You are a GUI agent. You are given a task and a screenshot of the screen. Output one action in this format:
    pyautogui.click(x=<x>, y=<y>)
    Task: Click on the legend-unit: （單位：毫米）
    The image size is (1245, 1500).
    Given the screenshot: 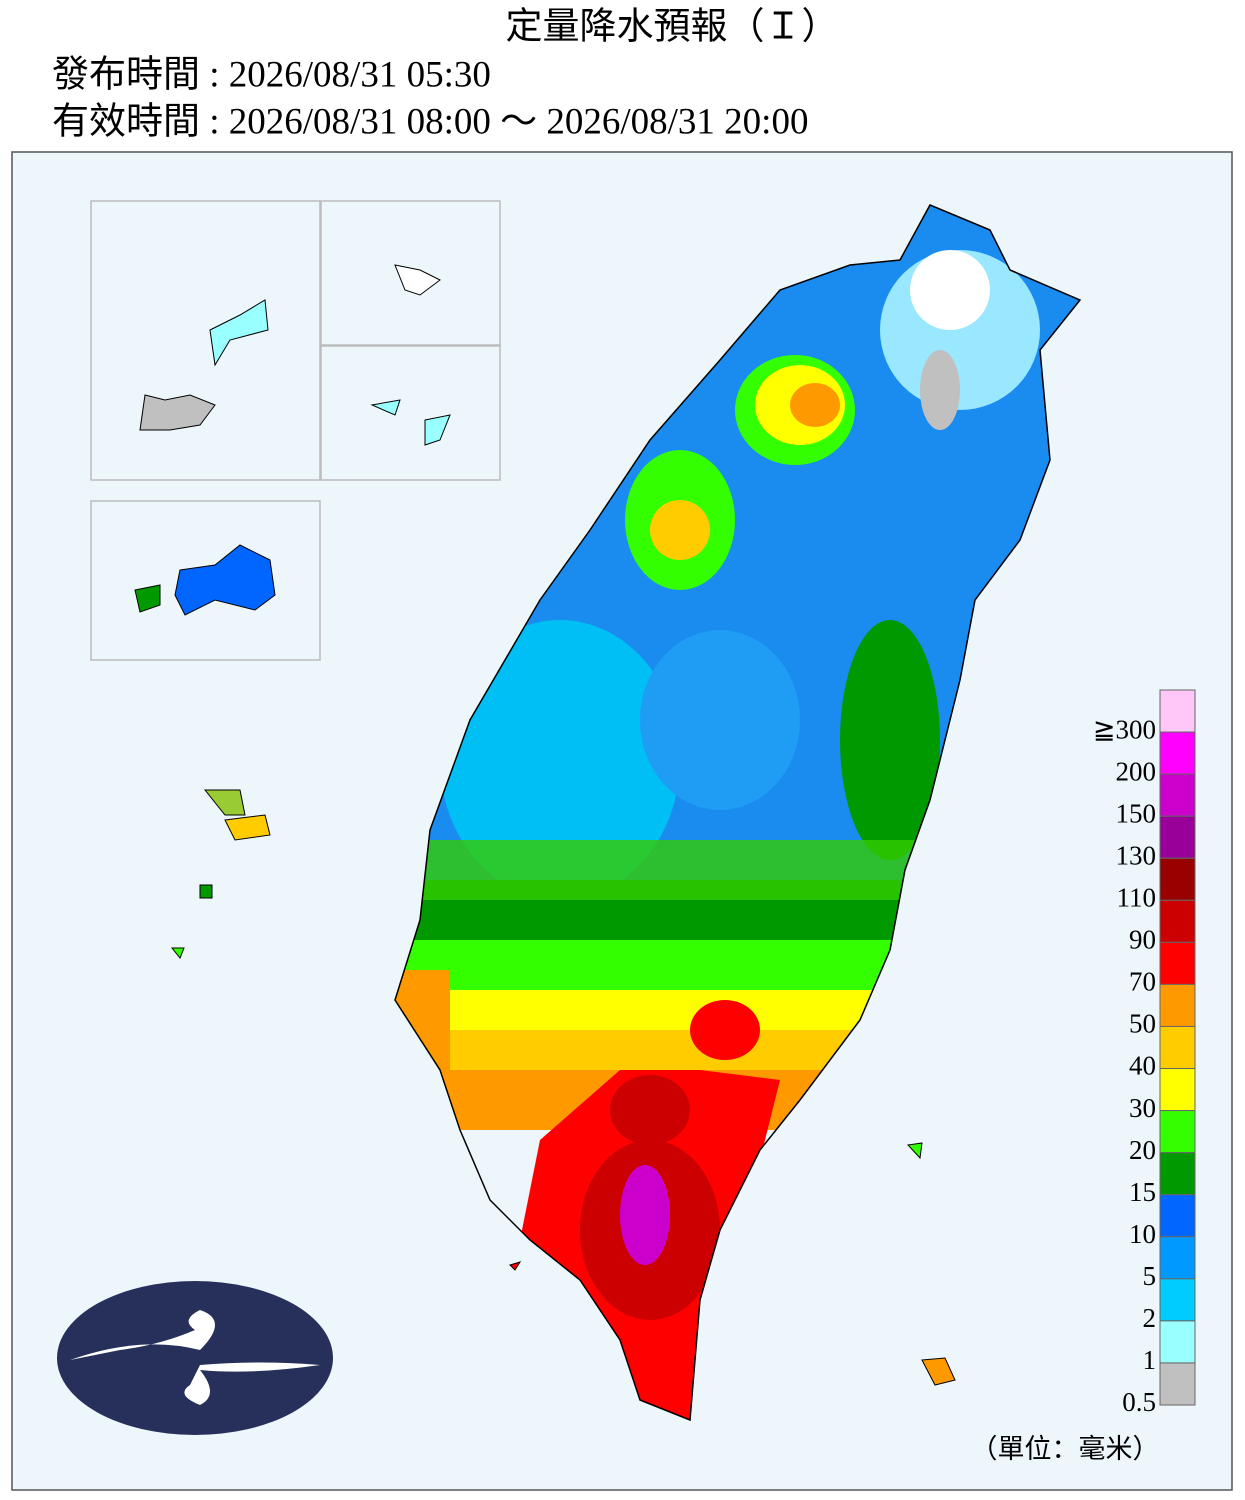 What is the action you would take?
    pyautogui.click(x=1065, y=1449)
    